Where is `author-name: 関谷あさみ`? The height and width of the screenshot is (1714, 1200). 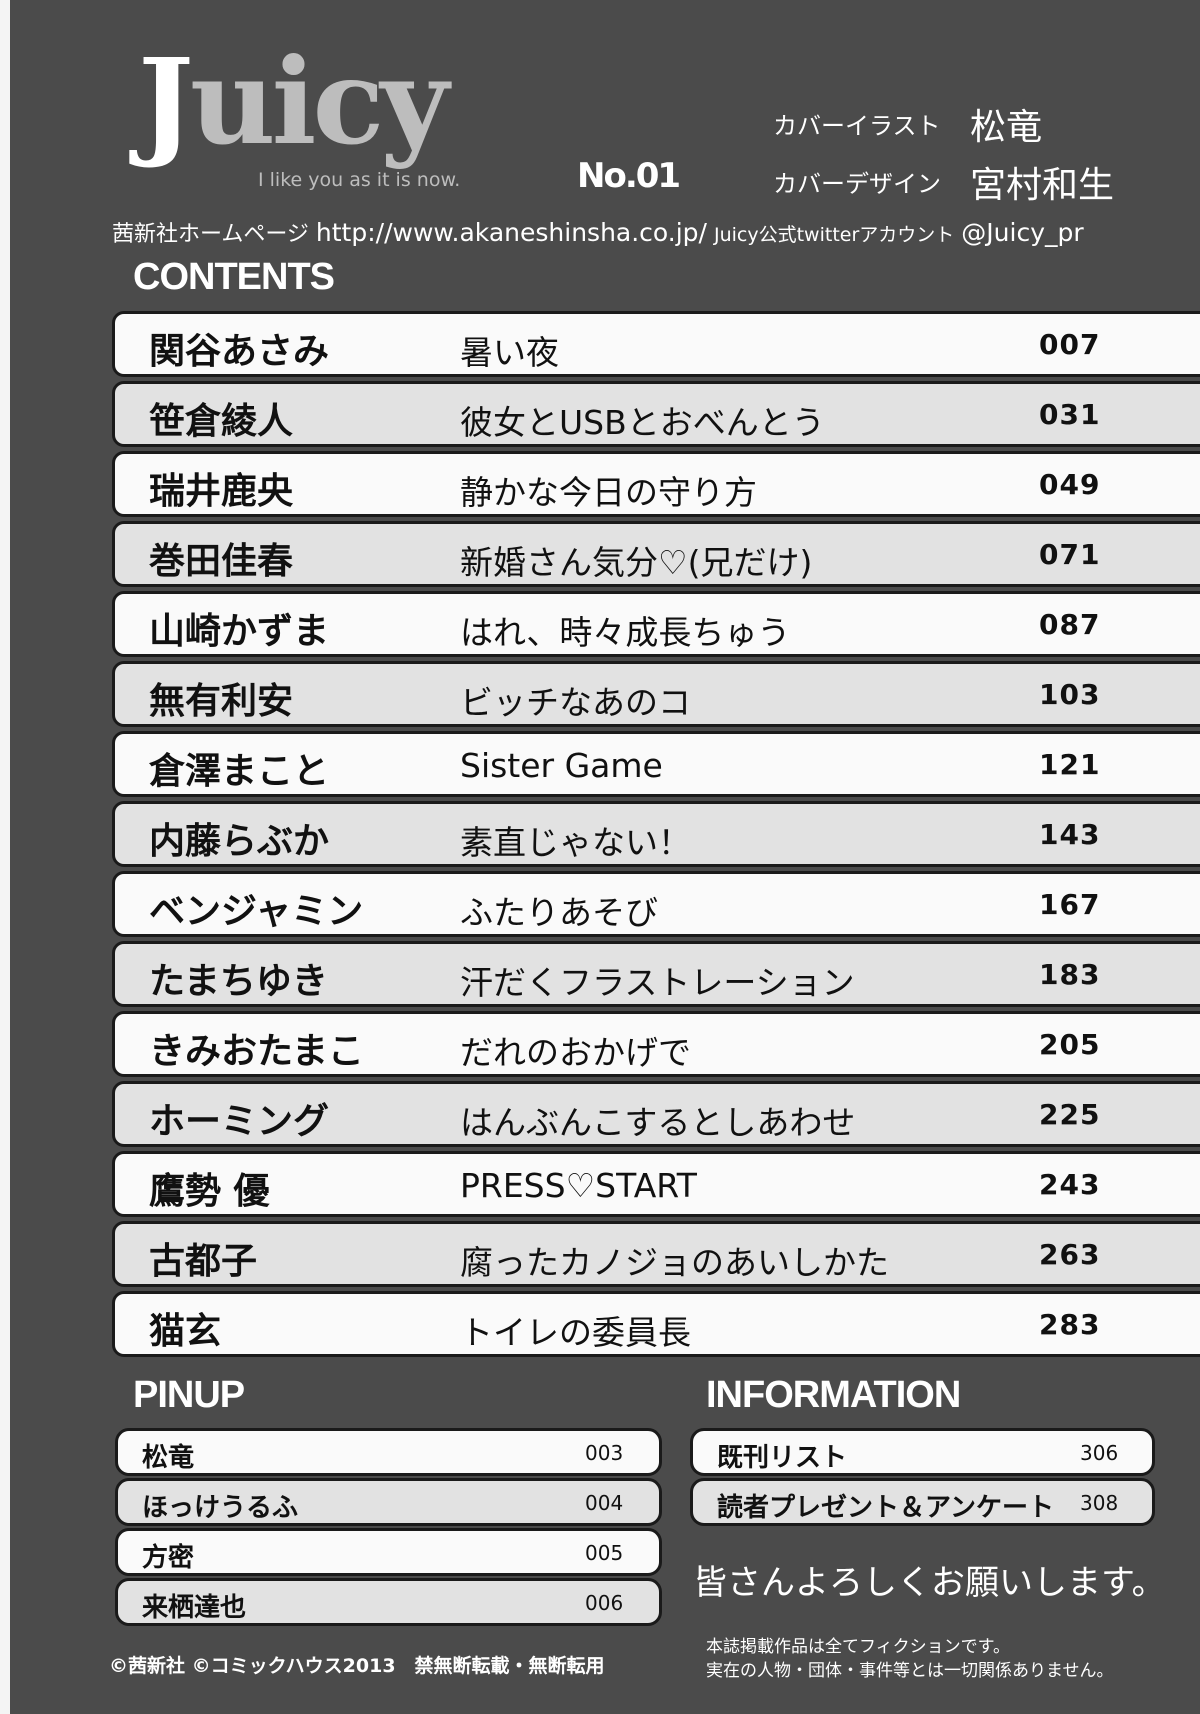 author-name: 関谷あさみ is located at coordinates (239, 351).